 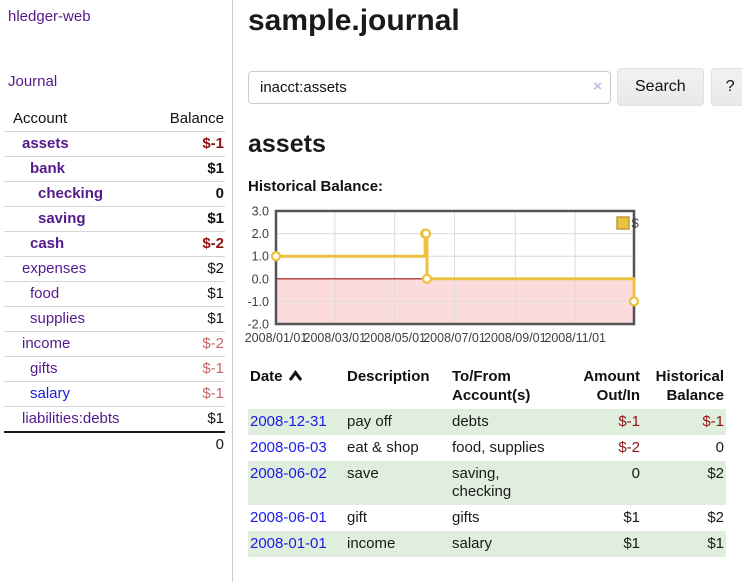 I want to click on sidebar-account-row: checking 0, so click(x=114, y=194).